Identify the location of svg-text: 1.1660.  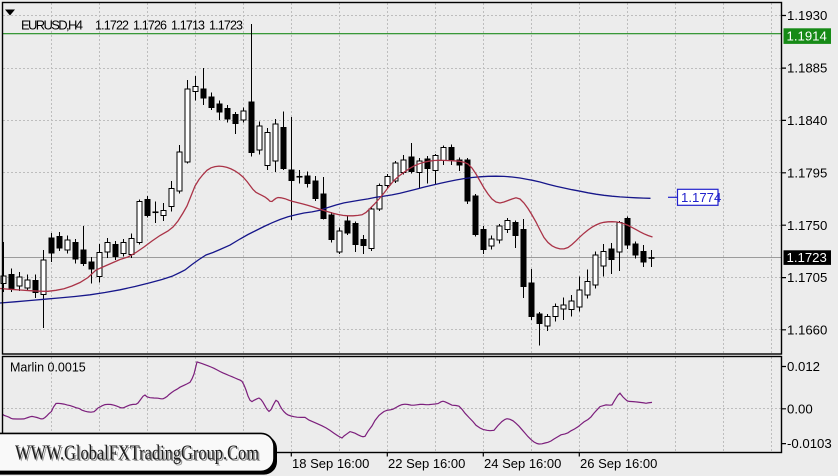
(807, 329).